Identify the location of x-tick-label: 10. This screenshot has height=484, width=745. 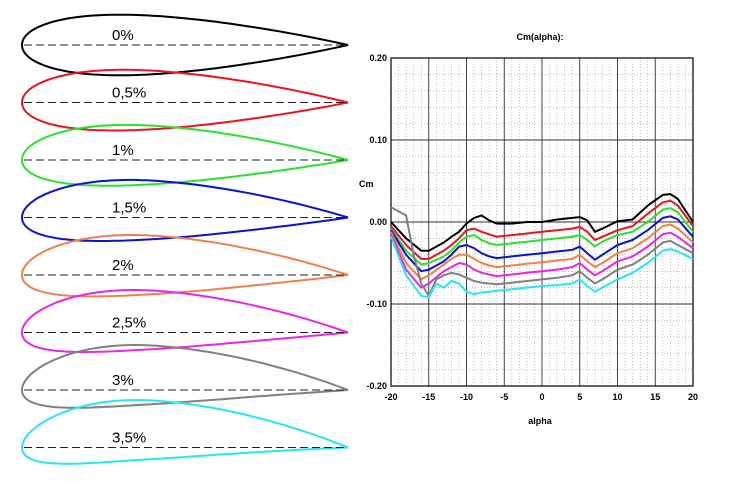
(617, 397).